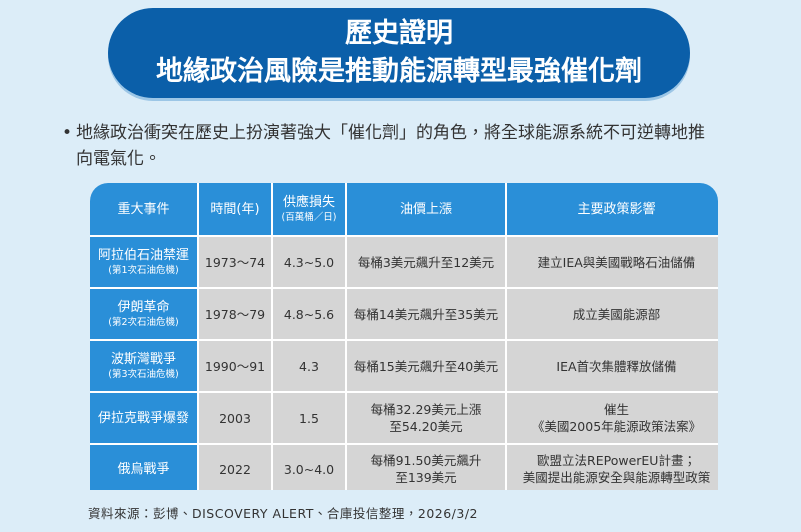 Image resolution: width=801 pixels, height=532 pixels. I want to click on table-cell: 成立美國能源部, so click(612, 314).